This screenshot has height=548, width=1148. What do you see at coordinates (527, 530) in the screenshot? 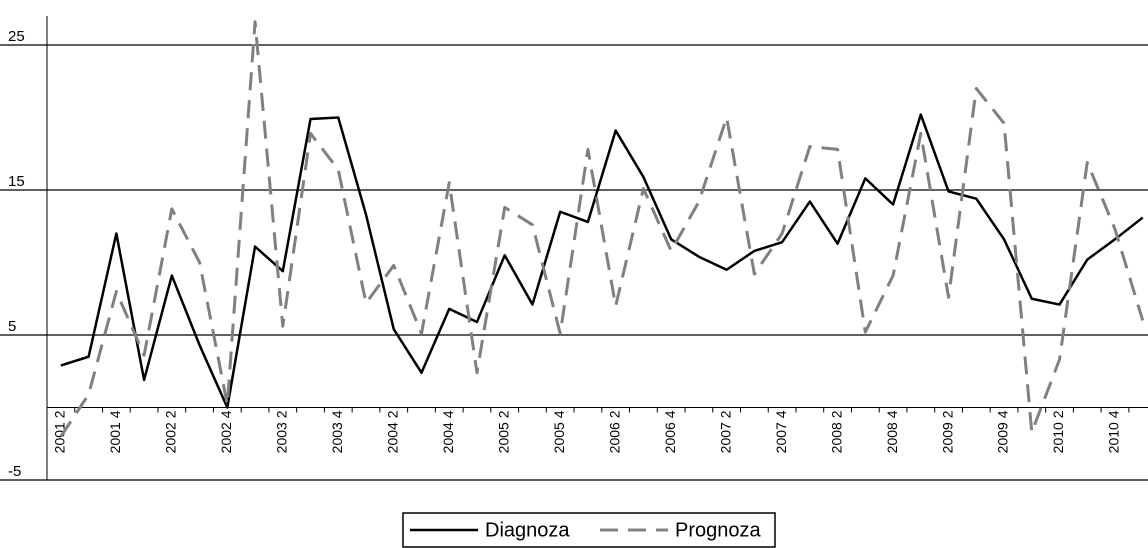
I see `legend-label: Diagnoza` at bounding box center [527, 530].